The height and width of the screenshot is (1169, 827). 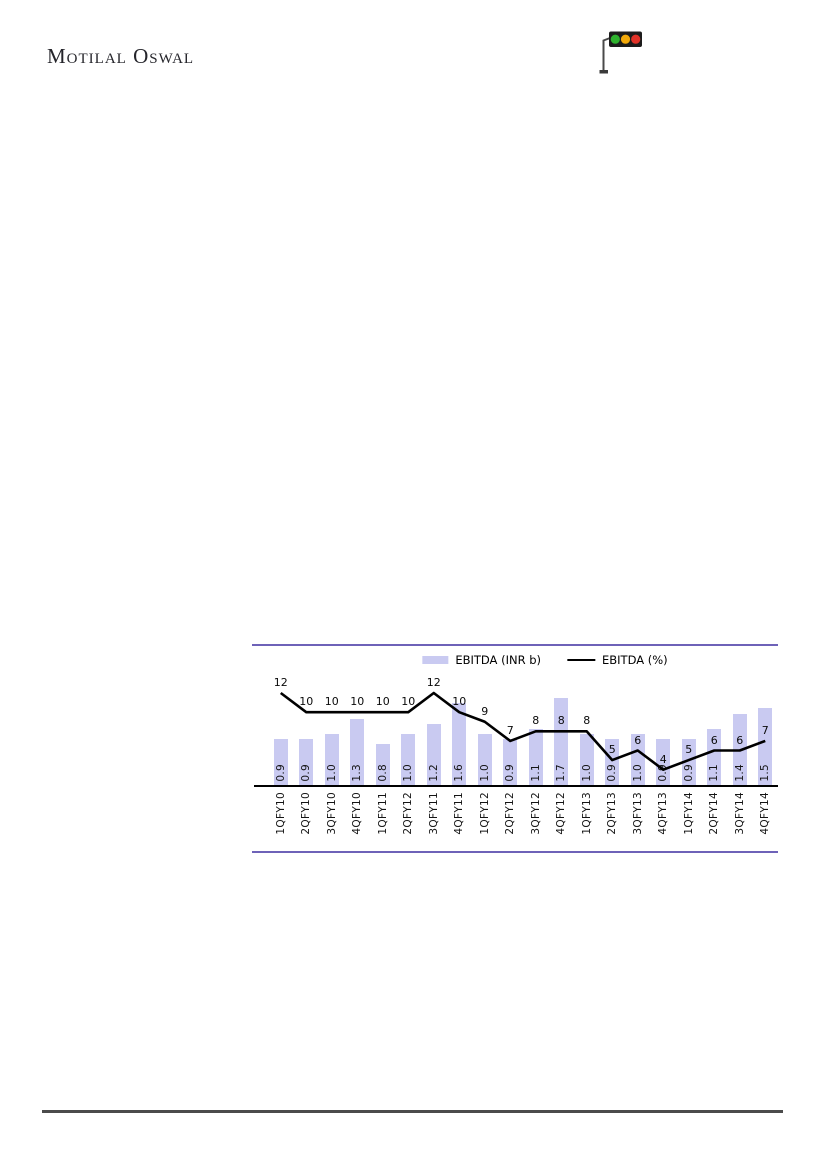 I want to click on legend-line-swatch, so click(x=581, y=660).